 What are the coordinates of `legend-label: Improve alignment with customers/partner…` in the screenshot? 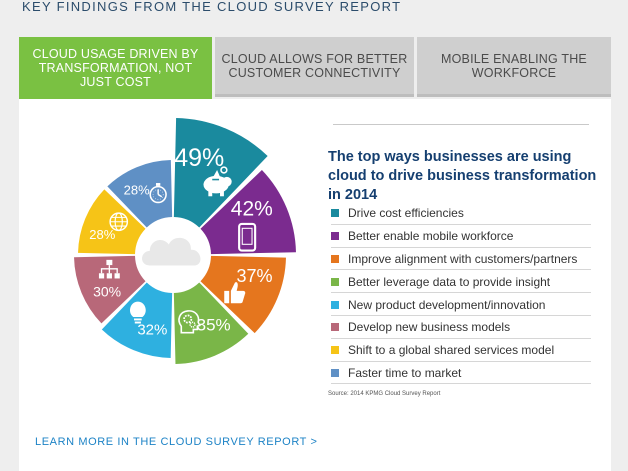 It's located at (463, 258).